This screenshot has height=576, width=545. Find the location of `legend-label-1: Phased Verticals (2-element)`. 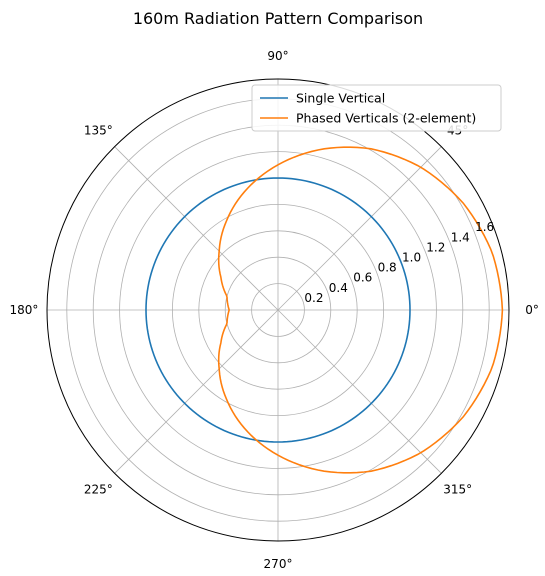

legend-label-1: Phased Verticals (2-element) is located at coordinates (386, 118).